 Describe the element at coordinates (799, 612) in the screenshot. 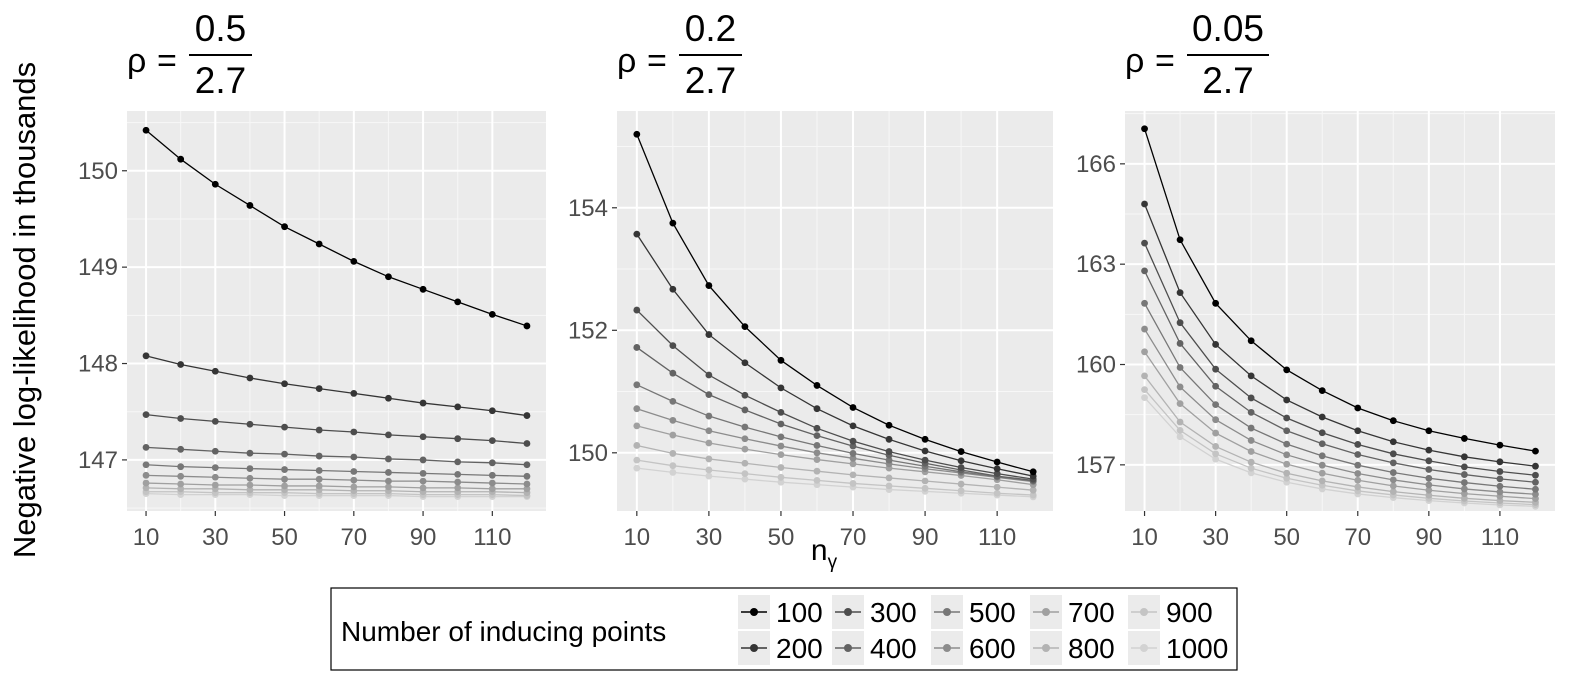

I see `legend-label: 100` at that location.